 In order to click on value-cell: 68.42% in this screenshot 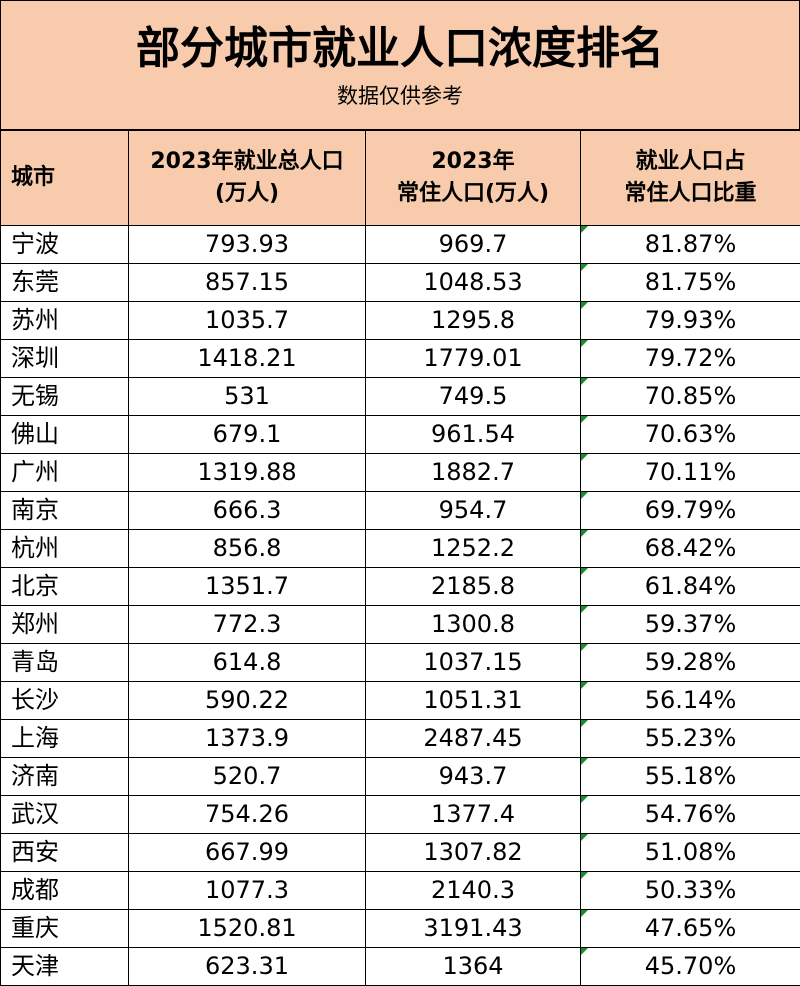, I will do `click(690, 549)`.